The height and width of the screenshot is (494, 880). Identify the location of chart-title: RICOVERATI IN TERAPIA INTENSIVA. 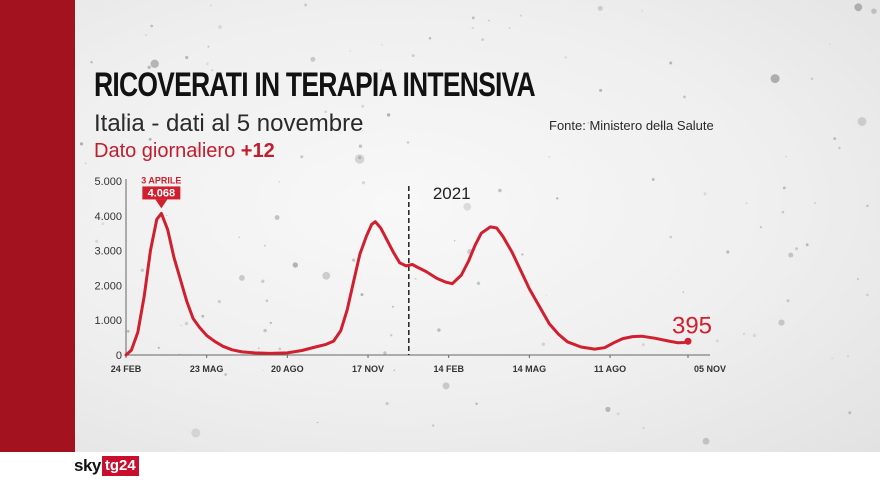
(315, 85).